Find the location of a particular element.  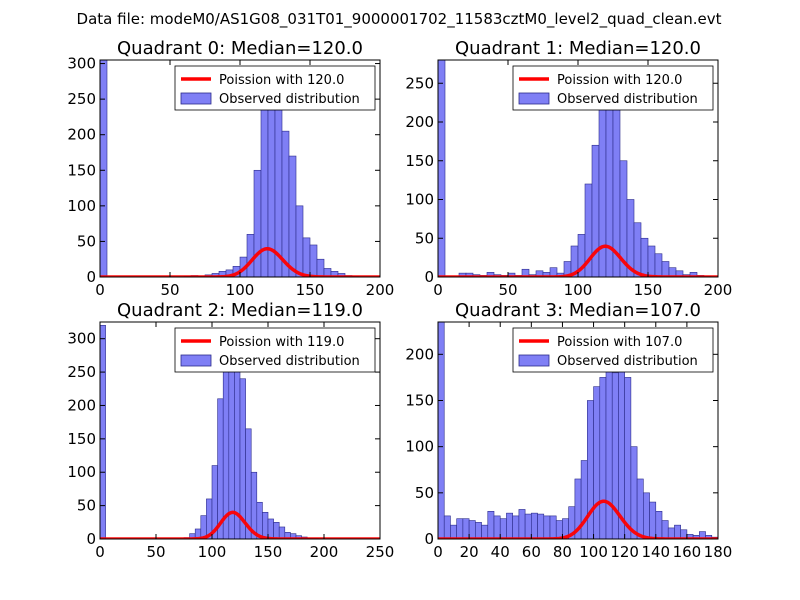

x-tick-label: 80 is located at coordinates (562, 552).